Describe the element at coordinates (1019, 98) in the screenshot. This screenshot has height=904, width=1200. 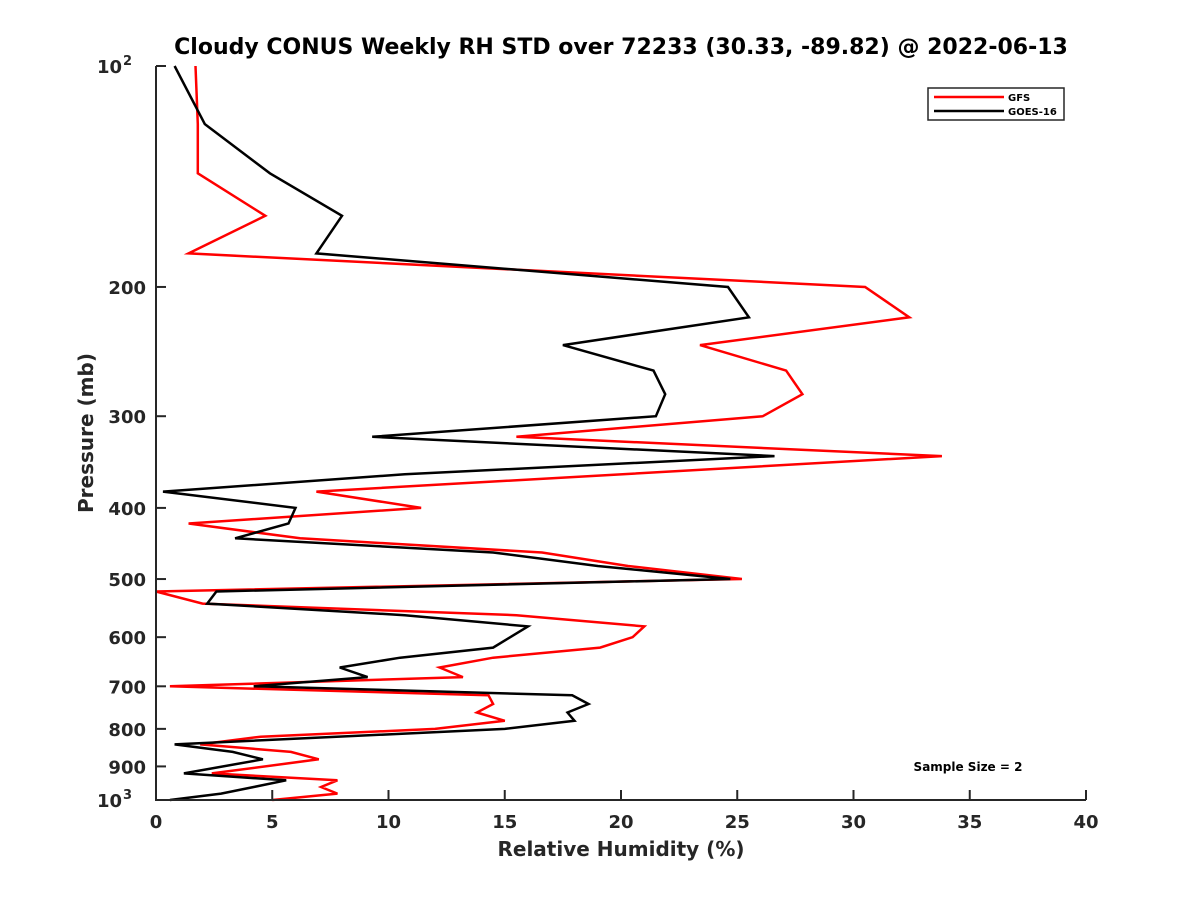
I see `legend-gfs-label: GFS` at that location.